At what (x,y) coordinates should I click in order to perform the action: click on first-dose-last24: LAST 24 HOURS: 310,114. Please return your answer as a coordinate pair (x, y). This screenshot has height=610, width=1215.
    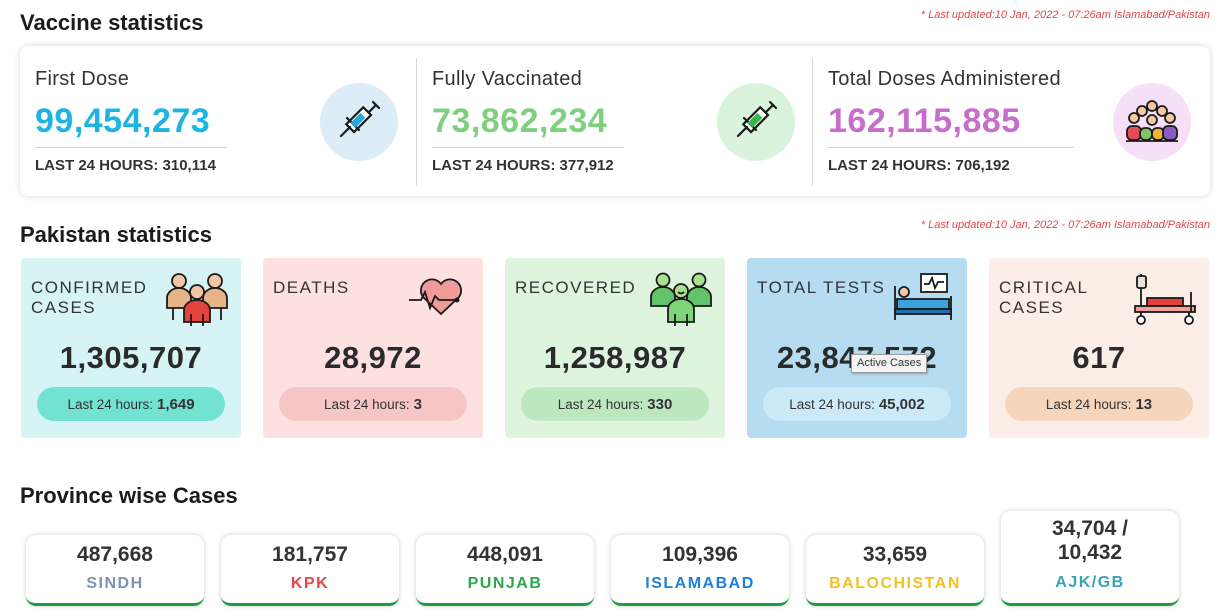
    Looking at the image, I should click on (125, 165).